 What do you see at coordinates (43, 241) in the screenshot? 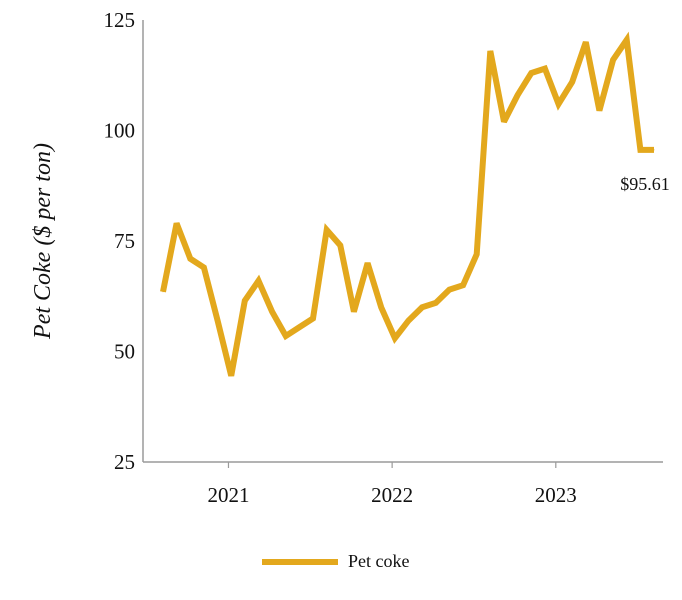
I see `y-axis-title: Pet Coke ($ per ton)` at bounding box center [43, 241].